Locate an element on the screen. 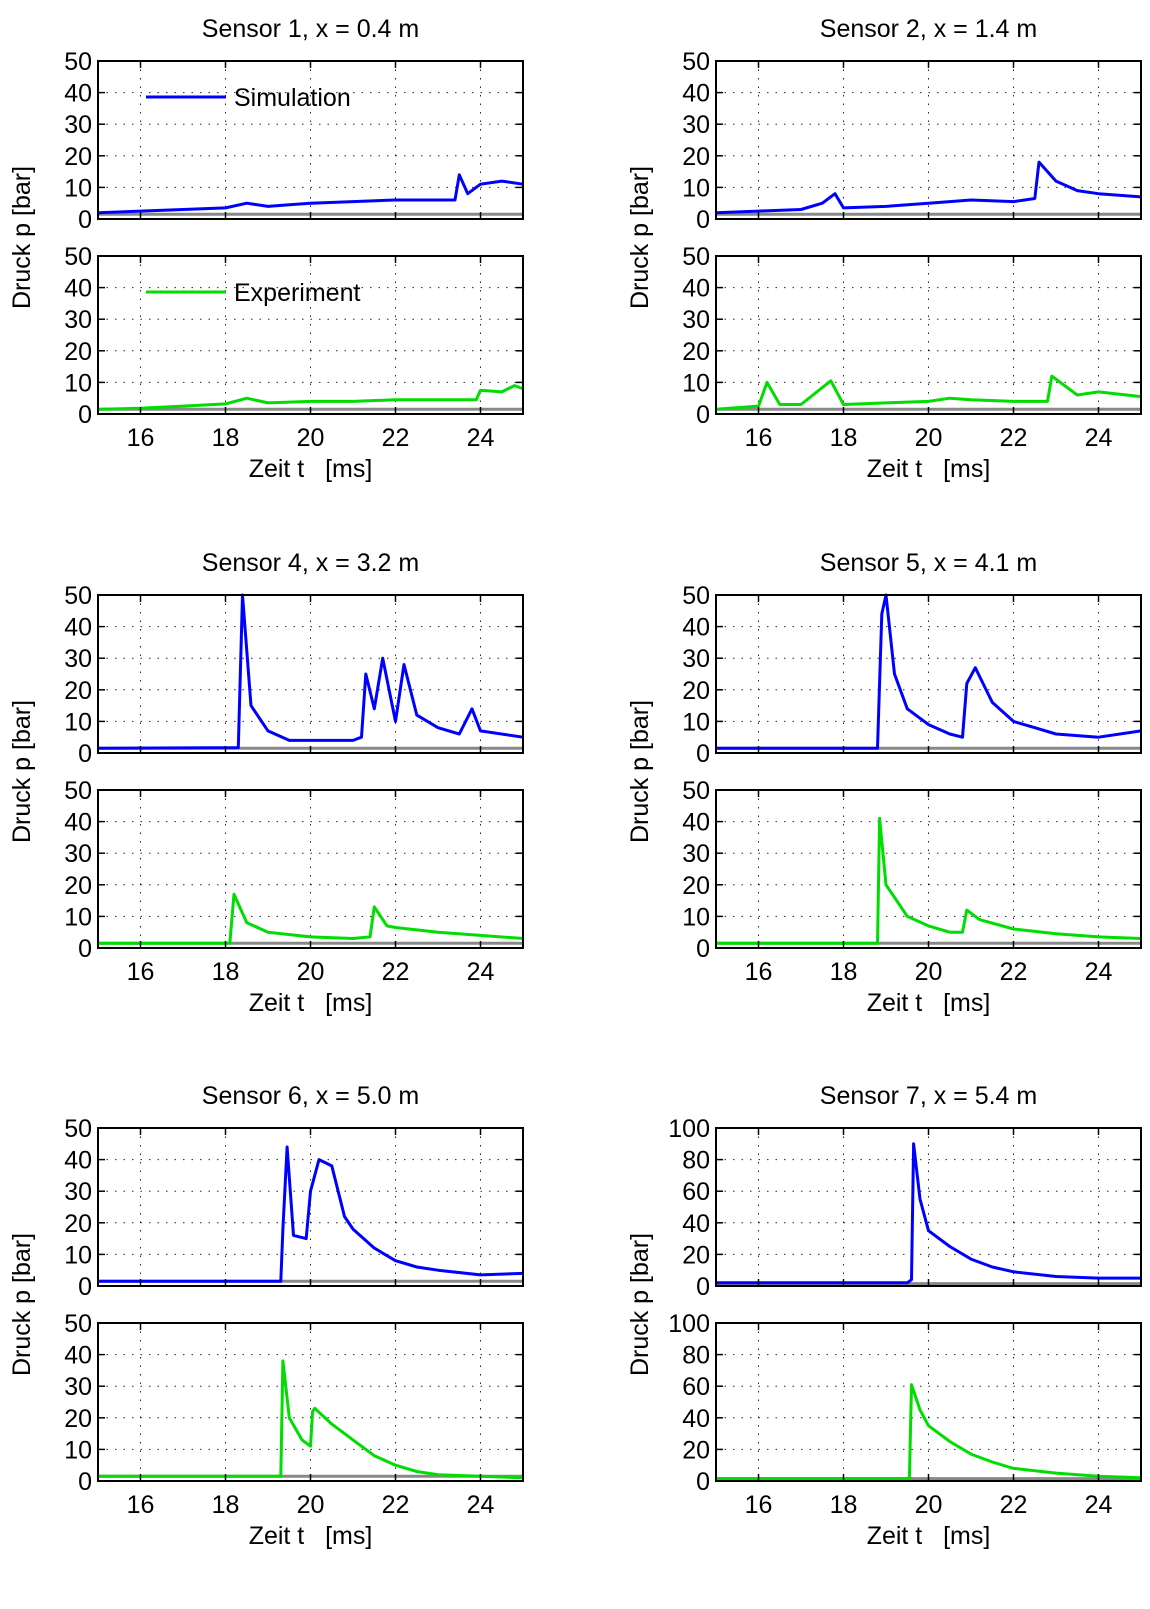  axes-simulation: 0 20 40 60 80 100 is located at coordinates (905, 1208).